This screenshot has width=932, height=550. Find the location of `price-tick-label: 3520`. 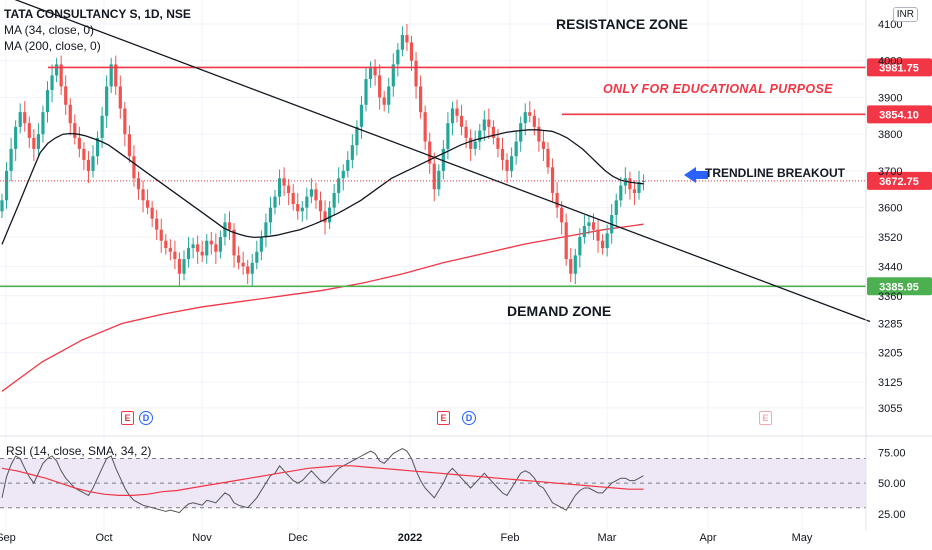

price-tick-label: 3520 is located at coordinates (890, 238).